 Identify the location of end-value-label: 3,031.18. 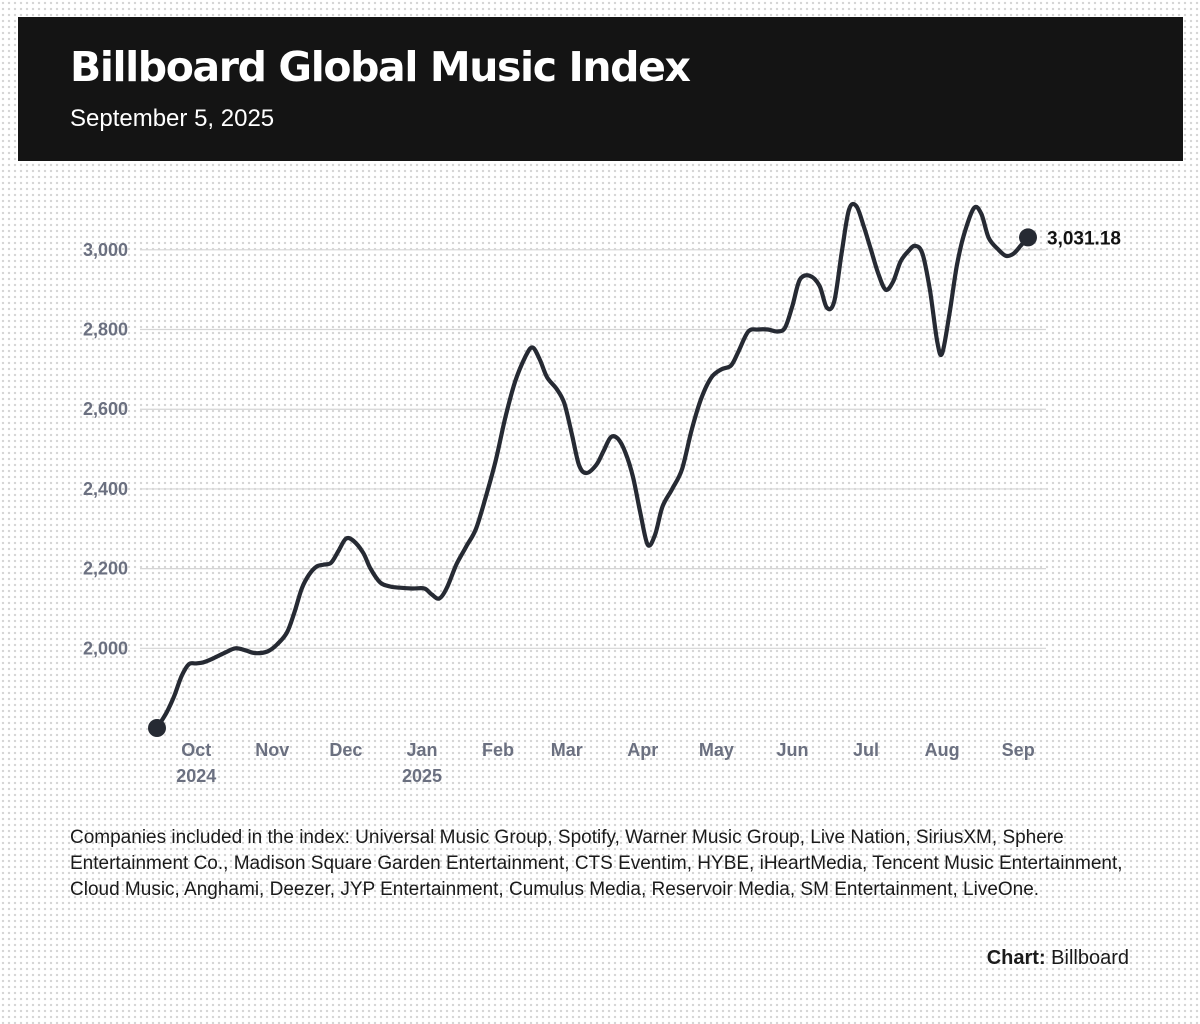
(1084, 238).